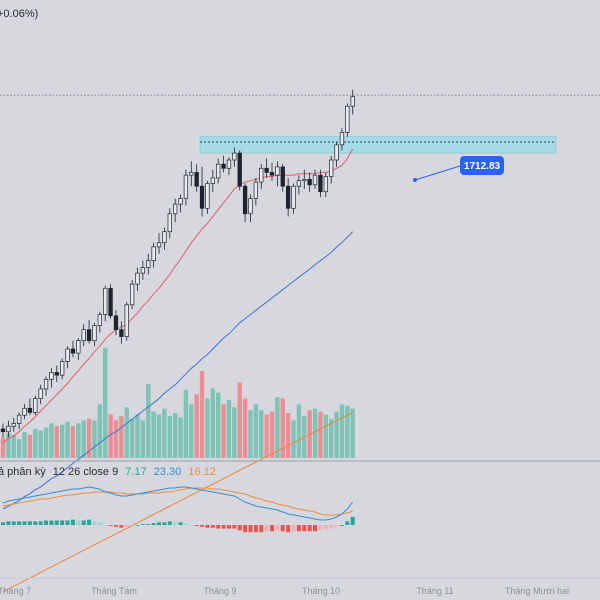 This screenshot has width=600, height=600. What do you see at coordinates (458, 169) in the screenshot?
I see `price-callout: 1712.83` at bounding box center [458, 169].